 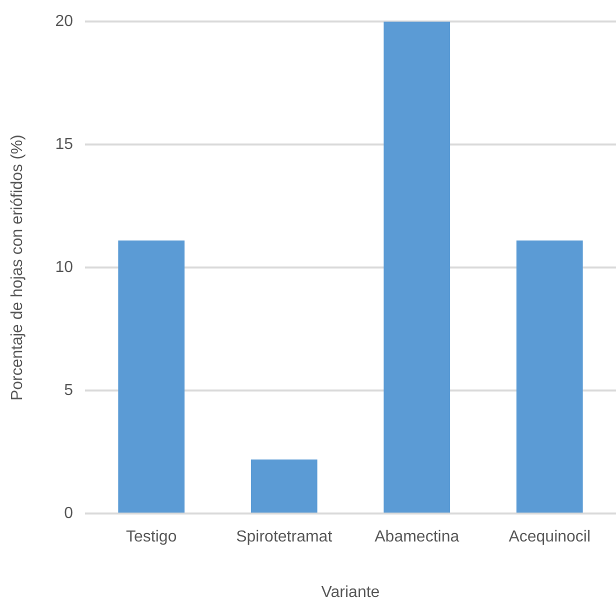 What do you see at coordinates (17, 267) in the screenshot?
I see `y-axis-title: Porcentaje de hojas con eriófidos (%)` at bounding box center [17, 267].